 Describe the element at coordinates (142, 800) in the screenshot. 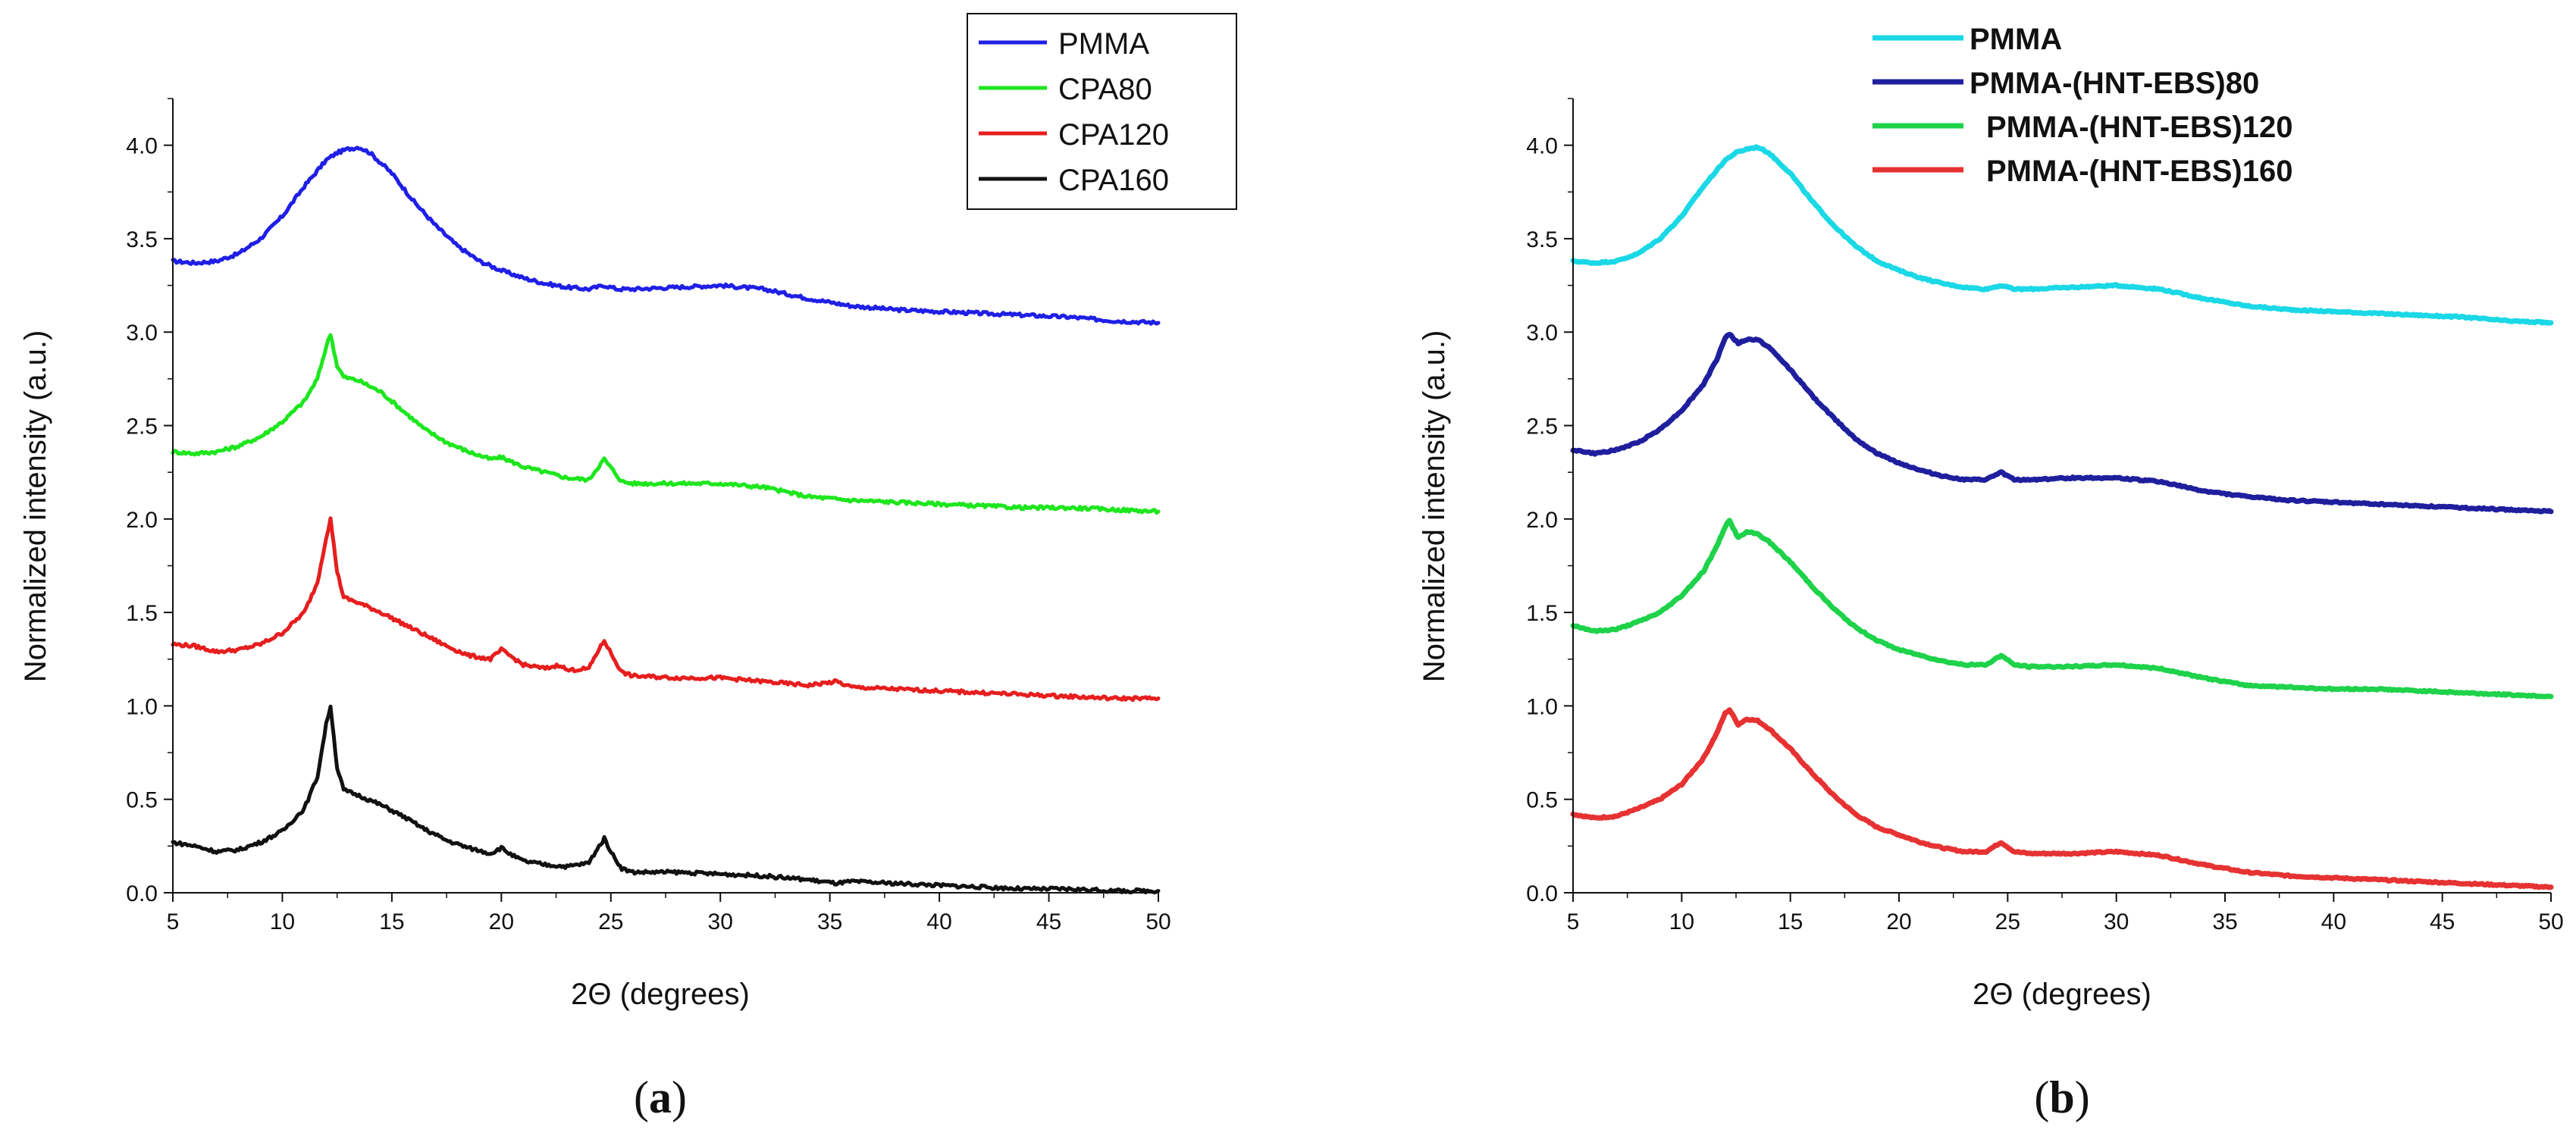

I see `y-tick-label-a: 0.5` at that location.